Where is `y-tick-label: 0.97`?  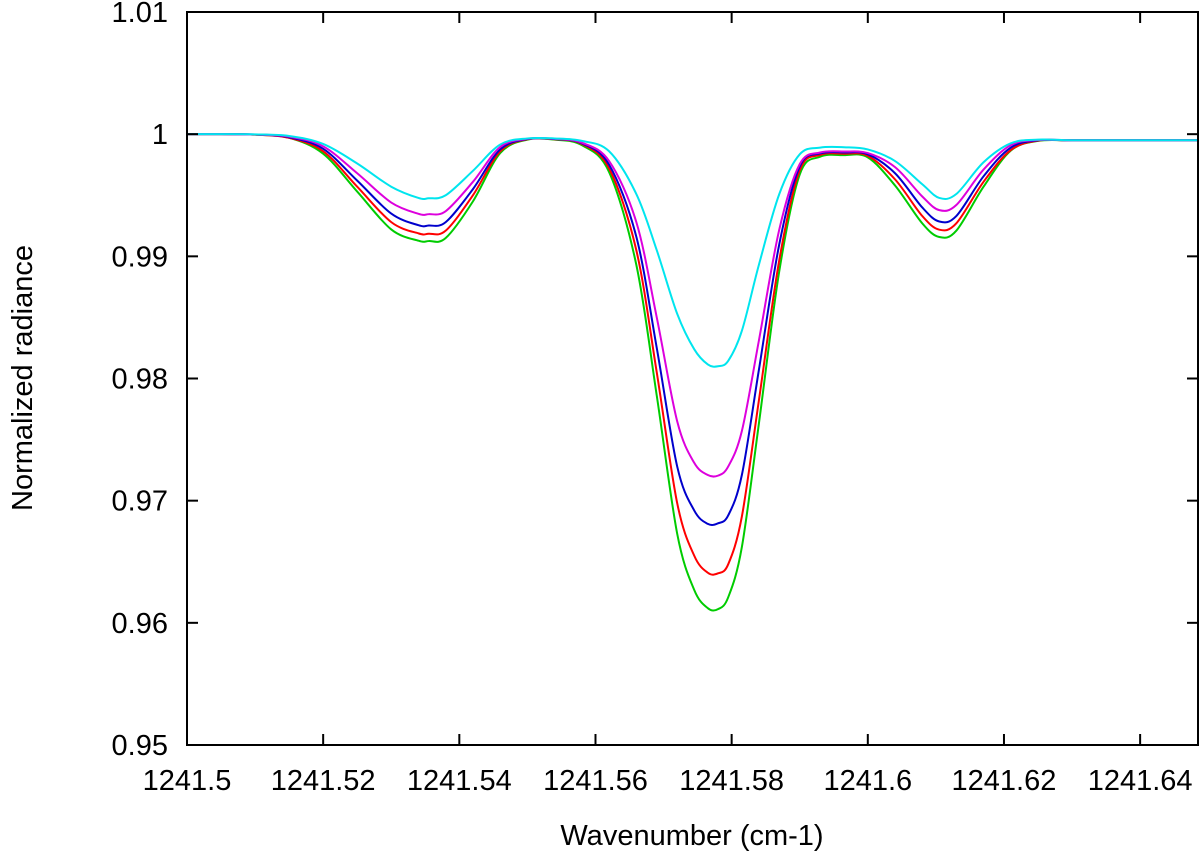
y-tick-label: 0.97 is located at coordinates (140, 502).